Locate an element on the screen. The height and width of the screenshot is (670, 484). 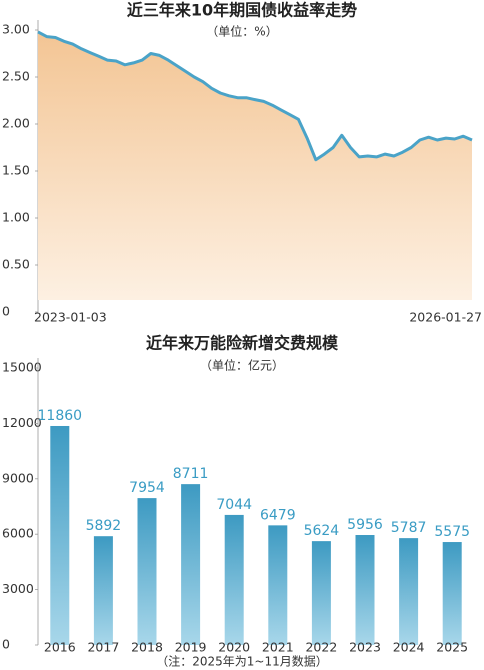
value-label: 5575 is located at coordinates (452, 532).